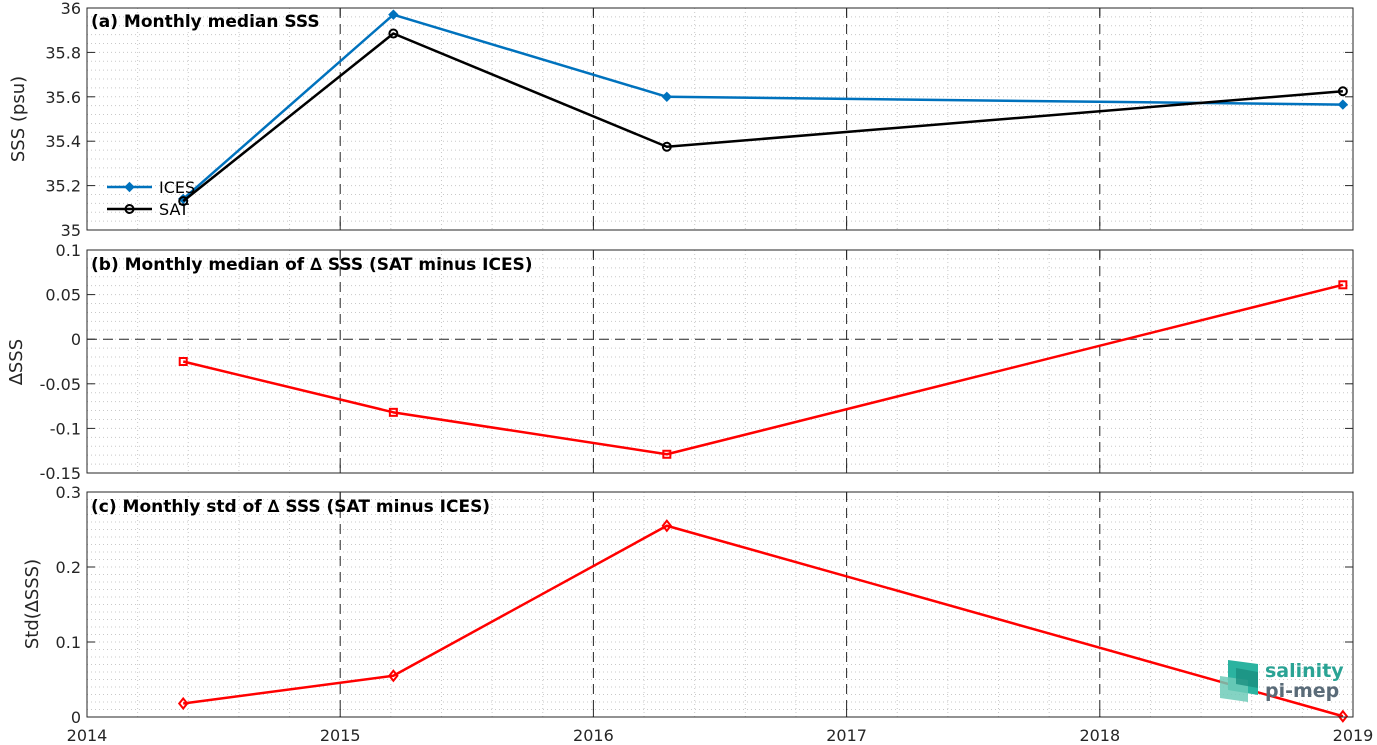 This screenshot has height=745, width=1377. What do you see at coordinates (340, 735) in the screenshot?
I see `x-tick-label: 2015` at bounding box center [340, 735].